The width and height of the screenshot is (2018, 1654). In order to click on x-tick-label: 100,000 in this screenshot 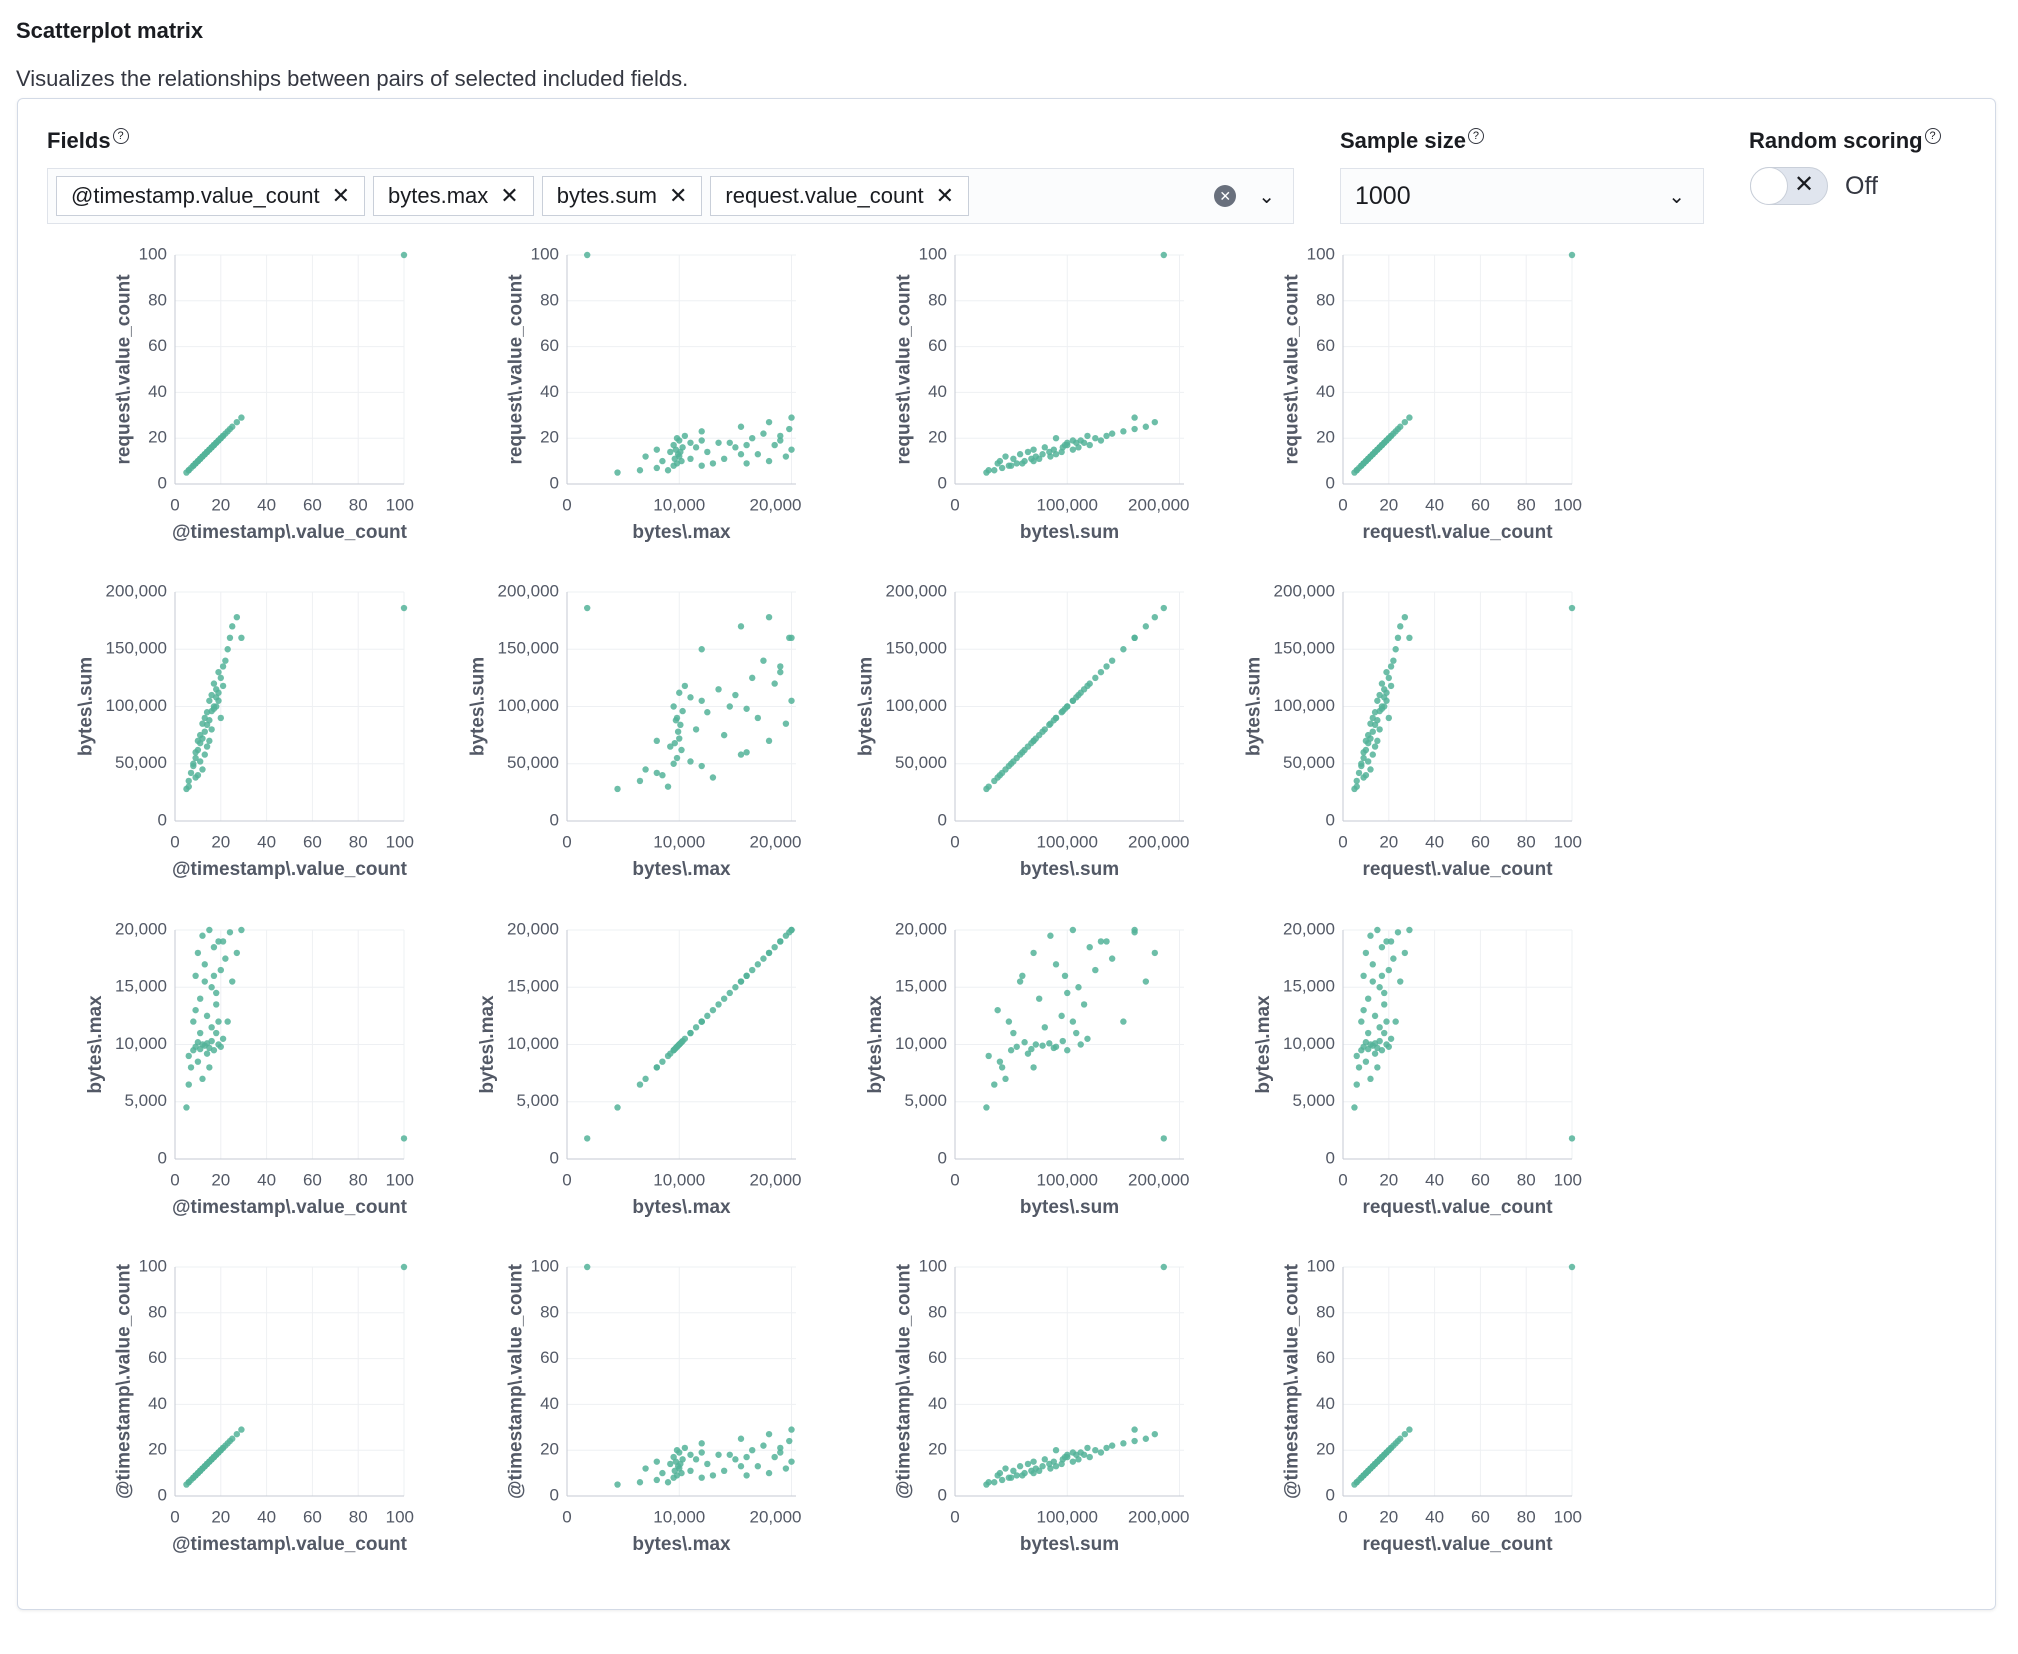, I will do `click(1067, 504)`.